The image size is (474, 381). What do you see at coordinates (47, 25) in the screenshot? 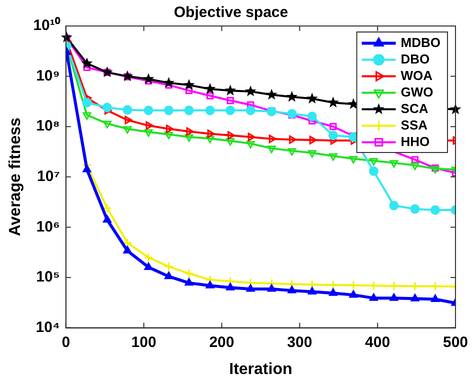
I see `y-tick-label: 10¹⁰` at bounding box center [47, 25].